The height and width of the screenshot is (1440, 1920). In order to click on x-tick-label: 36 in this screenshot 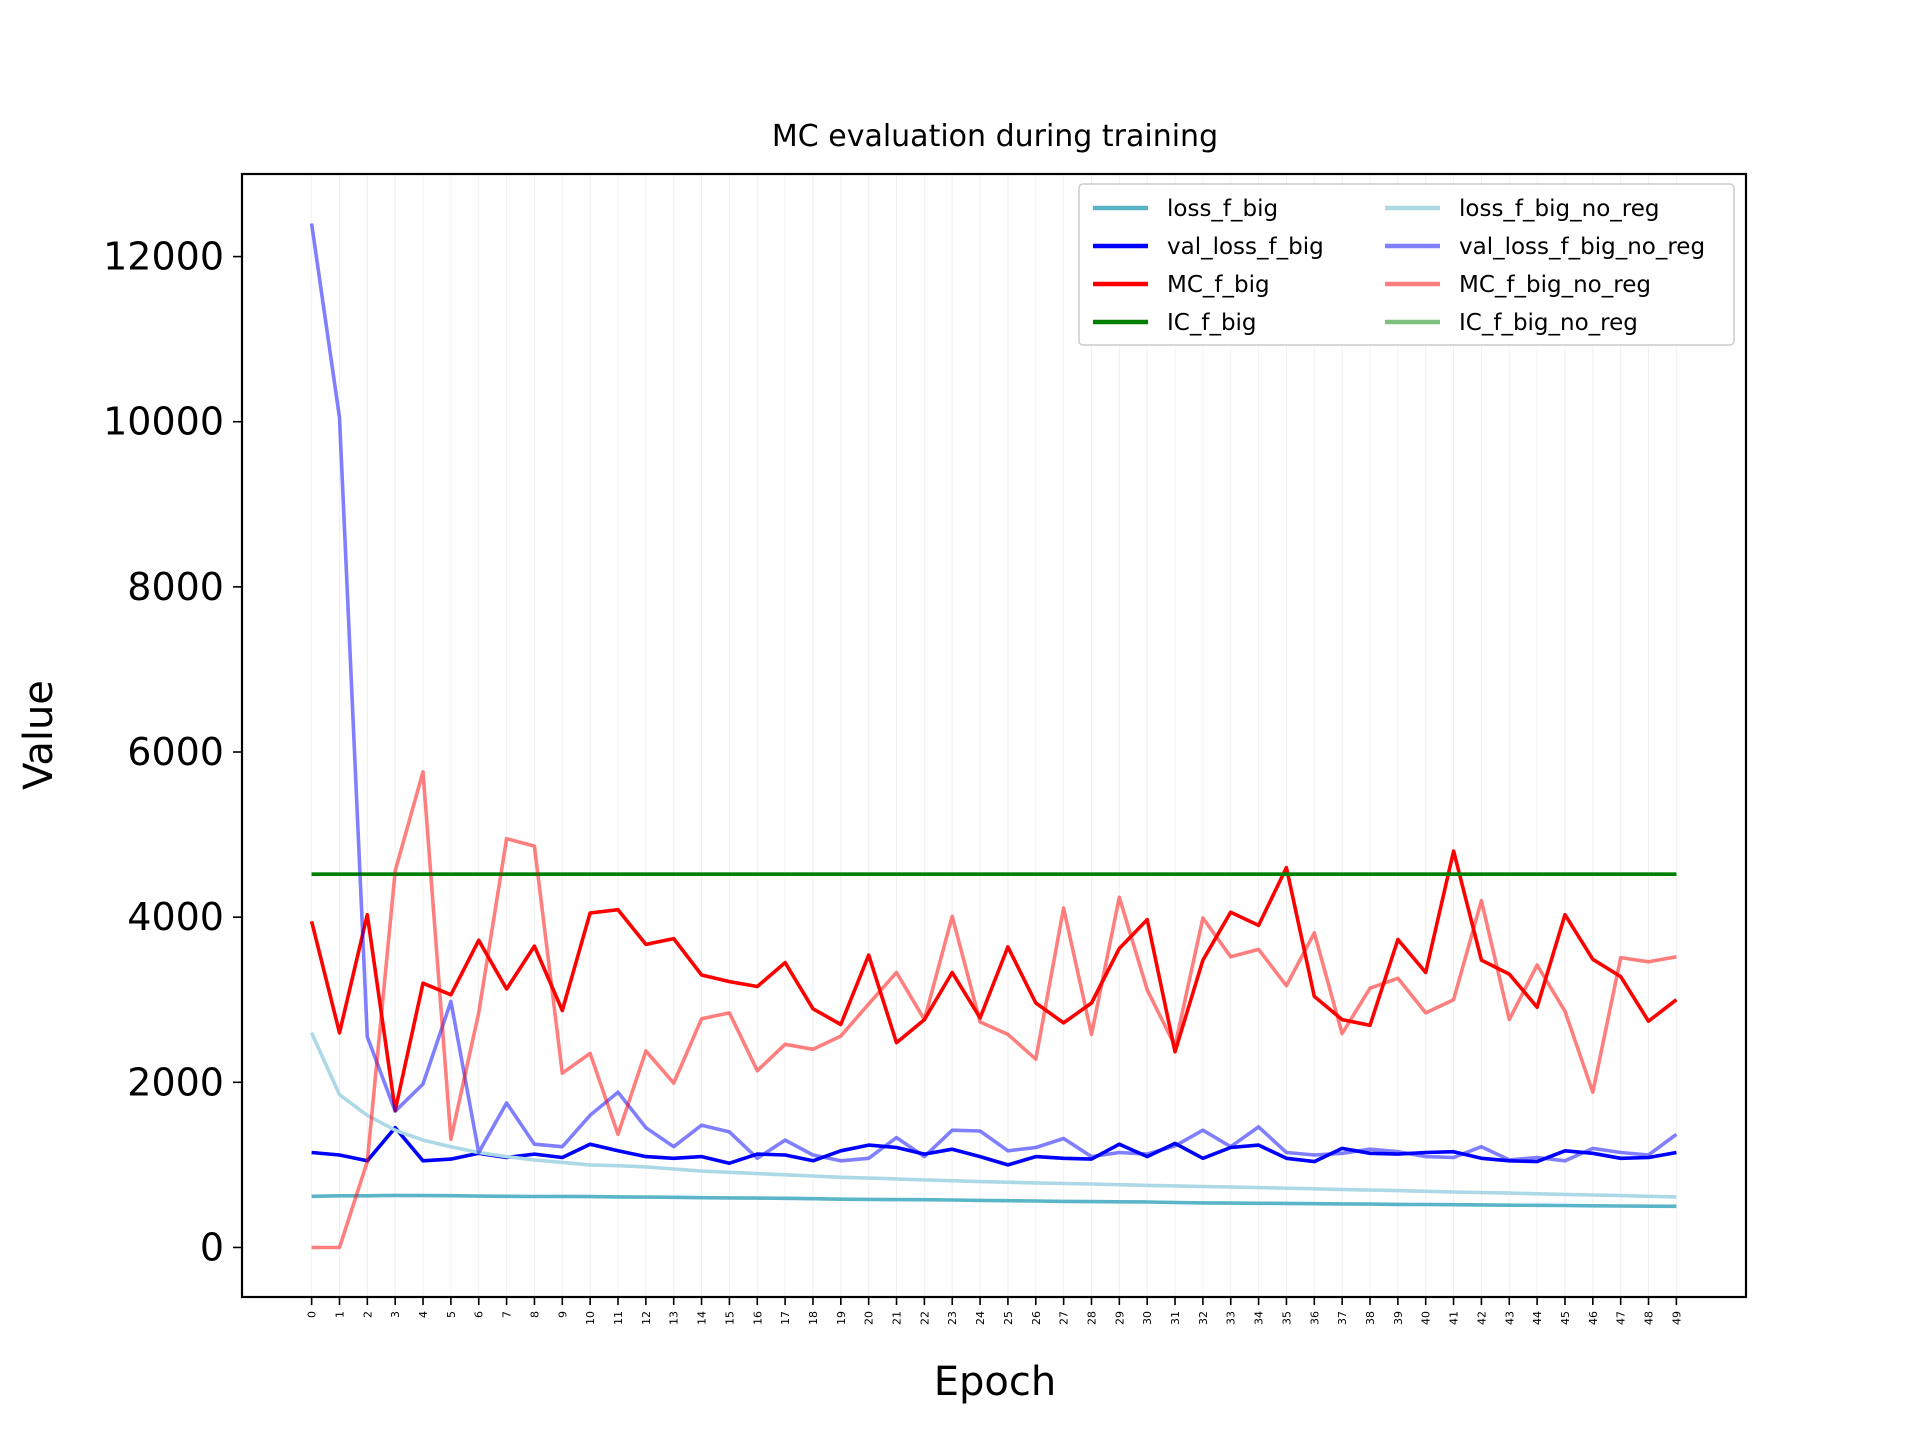, I will do `click(1314, 1318)`.